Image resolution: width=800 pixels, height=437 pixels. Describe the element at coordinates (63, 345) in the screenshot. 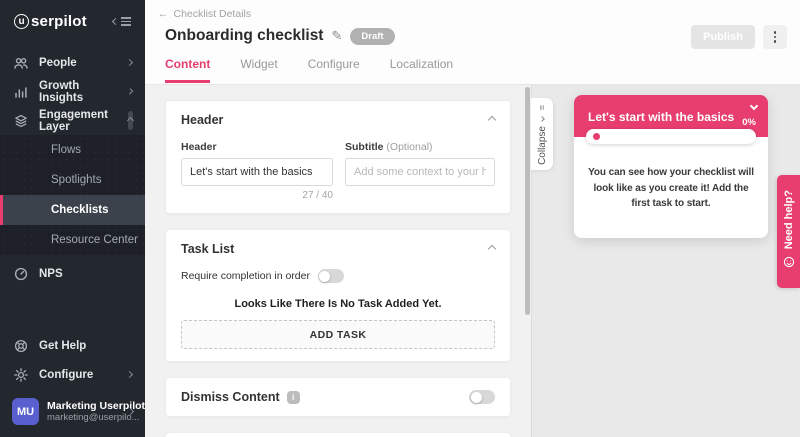

I see `sidebar-item-label: Get Help` at that location.